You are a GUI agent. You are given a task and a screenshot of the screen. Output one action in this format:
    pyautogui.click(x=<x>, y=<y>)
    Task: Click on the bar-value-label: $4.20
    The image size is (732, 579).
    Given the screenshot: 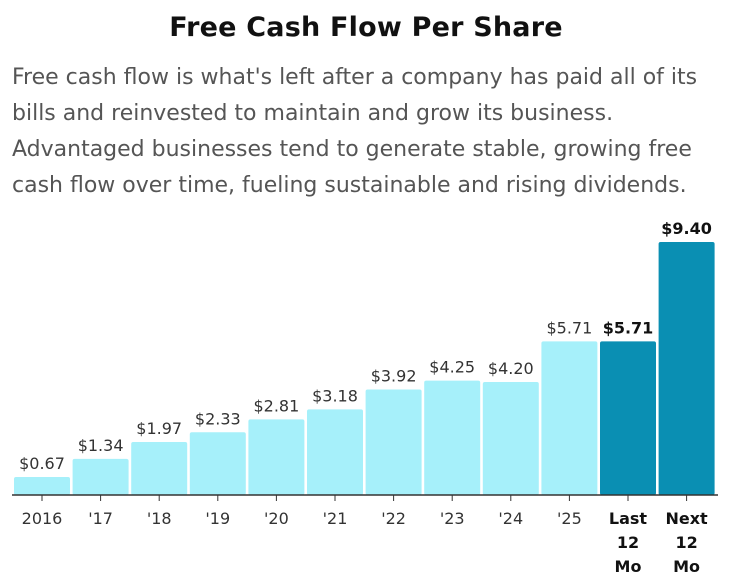 What is the action you would take?
    pyautogui.click(x=511, y=368)
    